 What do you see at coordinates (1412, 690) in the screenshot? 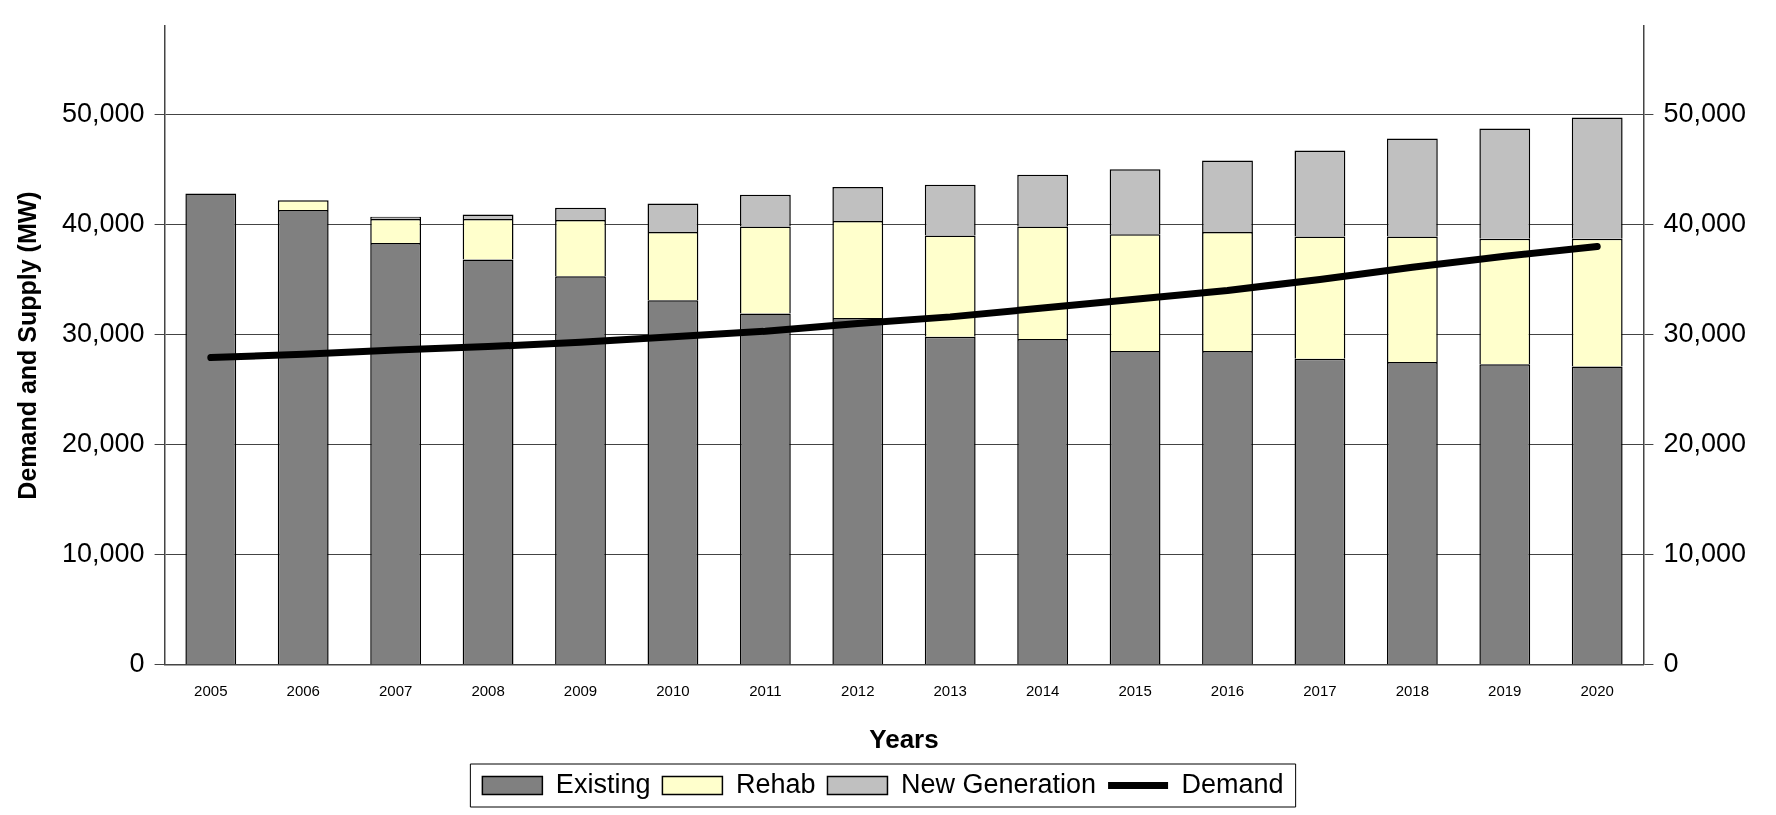
I see `x-tick-label: 2018` at bounding box center [1412, 690].